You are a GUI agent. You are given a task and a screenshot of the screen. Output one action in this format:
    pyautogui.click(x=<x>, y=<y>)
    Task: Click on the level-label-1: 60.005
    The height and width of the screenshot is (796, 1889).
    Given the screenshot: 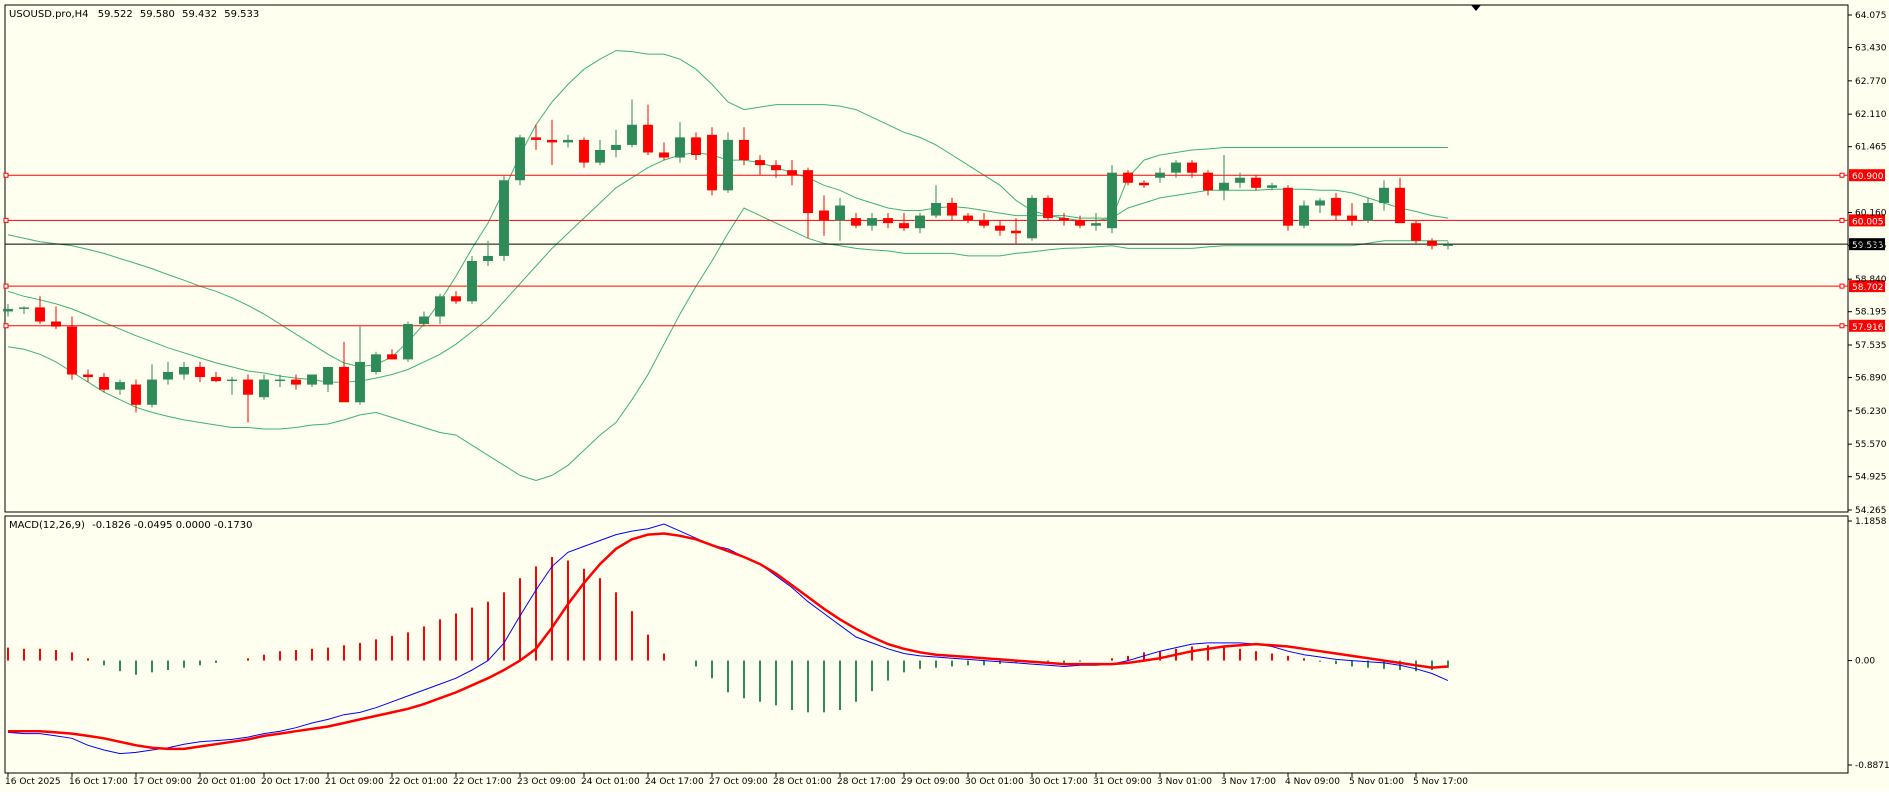 What is the action you would take?
    pyautogui.click(x=1868, y=222)
    